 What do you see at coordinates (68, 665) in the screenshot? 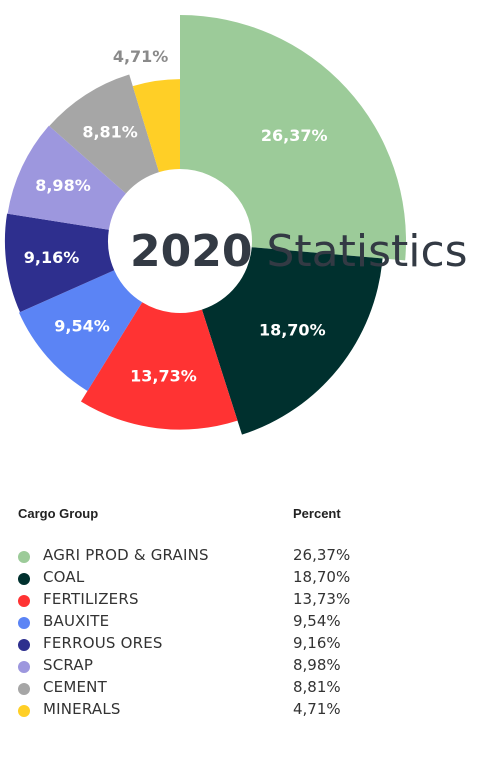
I see `row-cargo-name: SCRAP` at bounding box center [68, 665].